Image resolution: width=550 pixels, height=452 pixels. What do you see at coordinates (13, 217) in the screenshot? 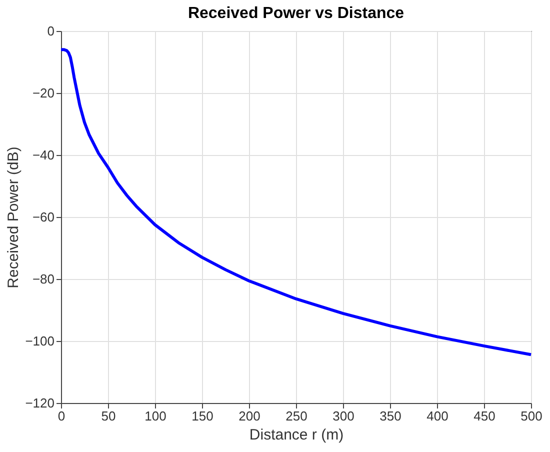
I see `y-axis-title: Received Power (dB)` at bounding box center [13, 217].